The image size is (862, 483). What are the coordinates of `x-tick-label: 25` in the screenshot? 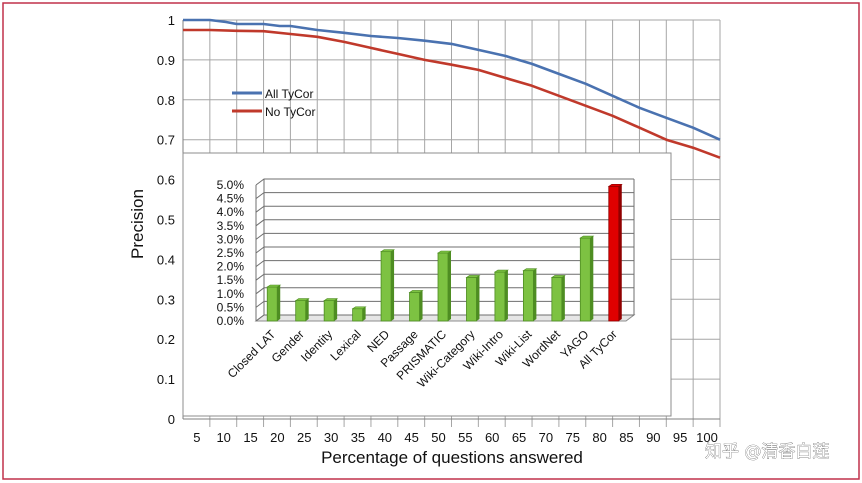 It's located at (304, 437).